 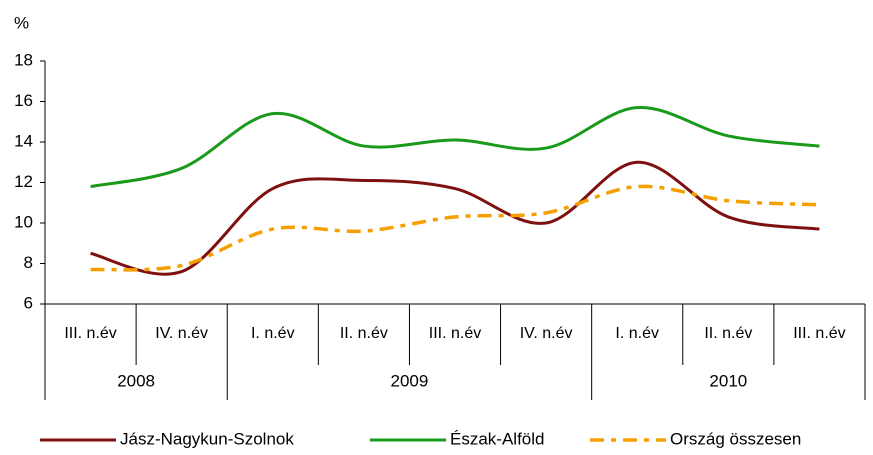 I want to click on x-group-label: 2009, so click(x=410, y=380).